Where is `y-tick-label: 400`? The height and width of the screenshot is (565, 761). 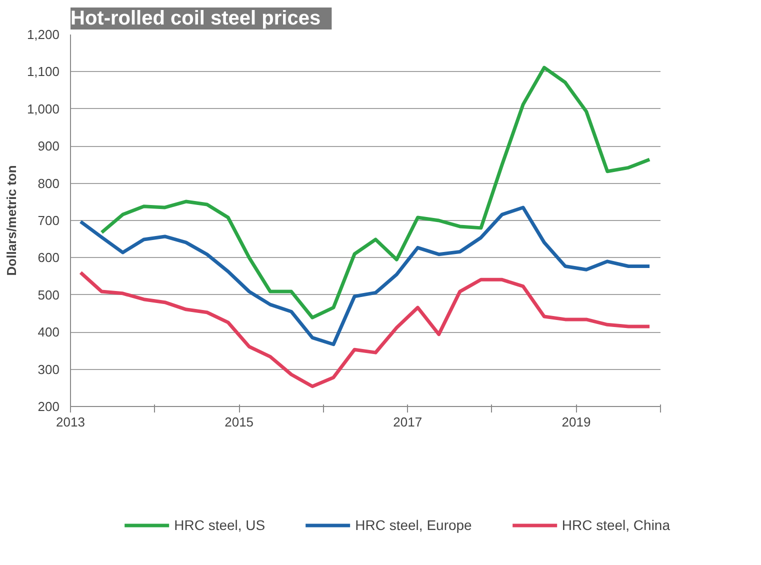
y-tick-label: 400 is located at coordinates (49, 332).